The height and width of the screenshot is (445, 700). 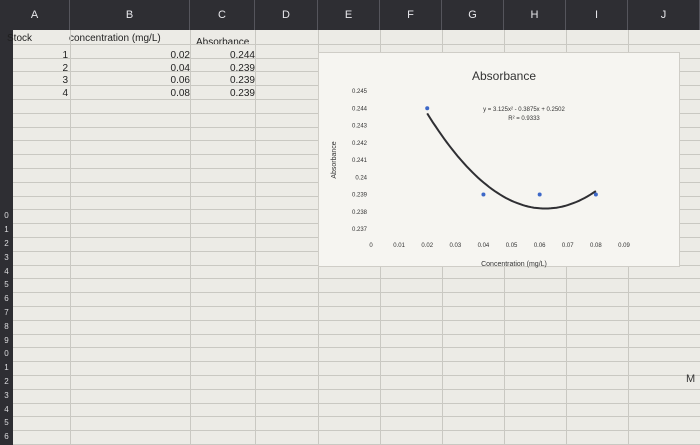 What do you see at coordinates (399, 246) in the screenshot?
I see `x-tick-label: 0.01` at bounding box center [399, 246].